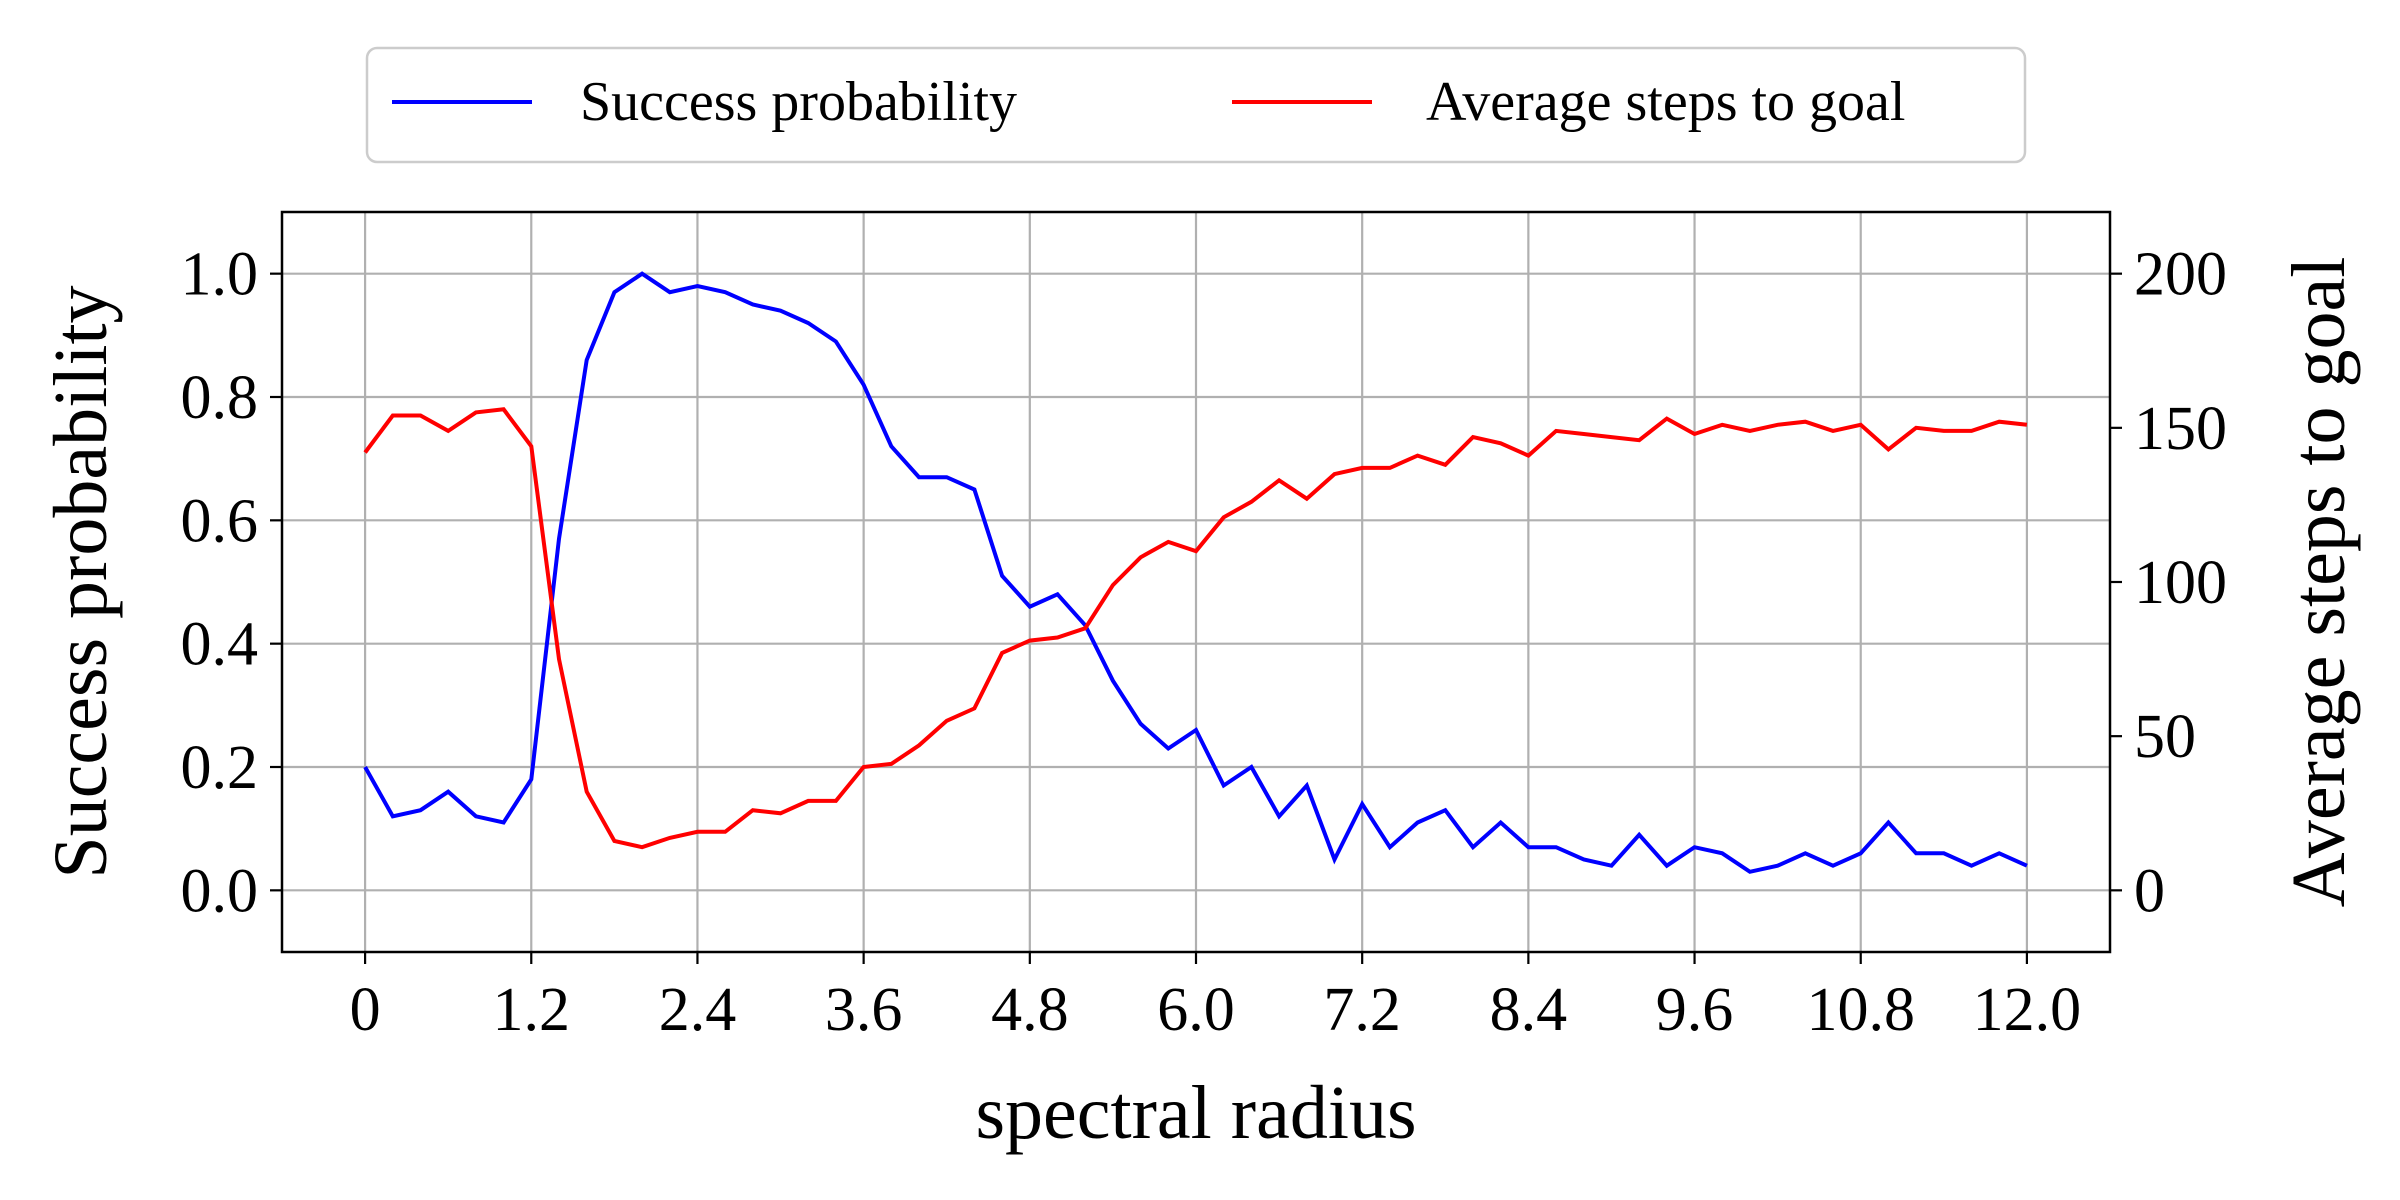 This screenshot has width=2400, height=1200. Describe the element at coordinates (2180, 275) in the screenshot. I see `right-y-tick-label: 200` at that location.